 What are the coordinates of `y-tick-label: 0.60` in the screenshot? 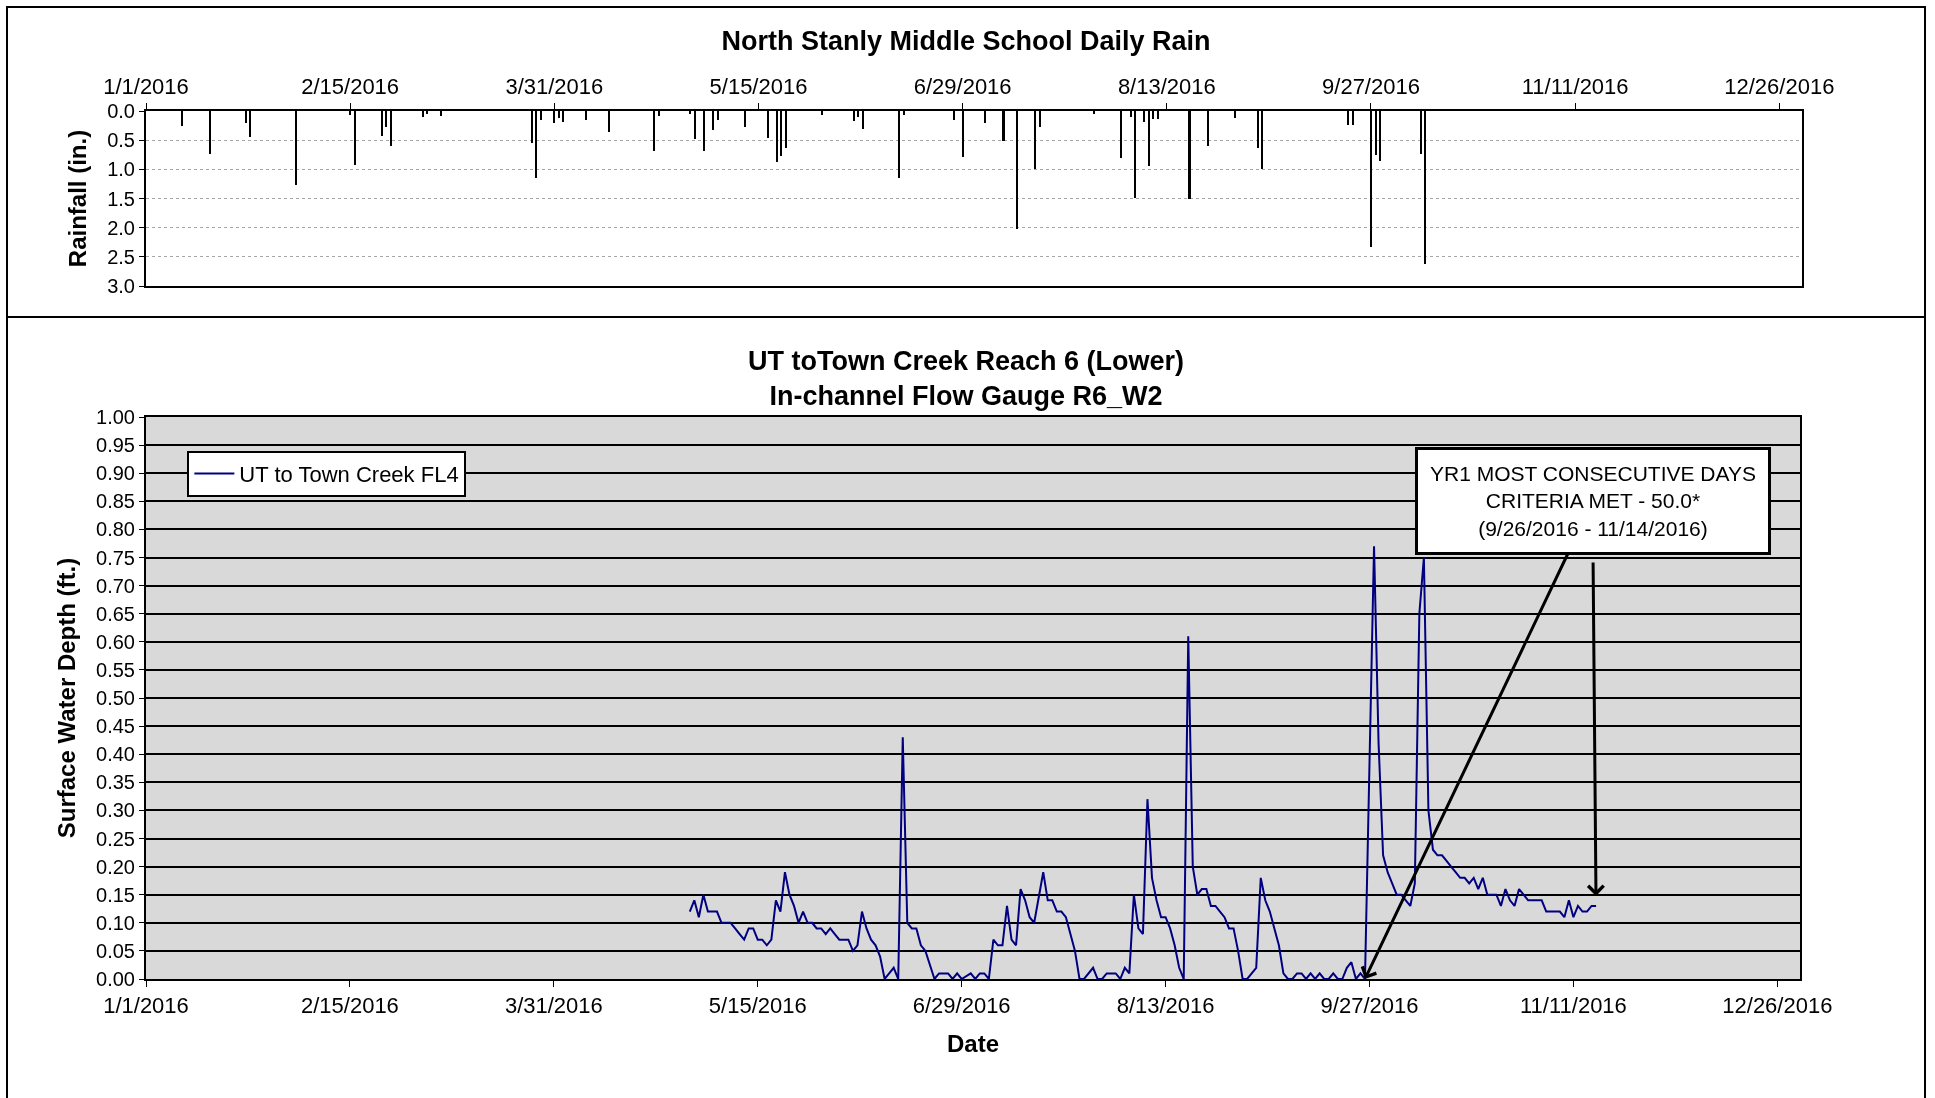 It's located at (115, 641).